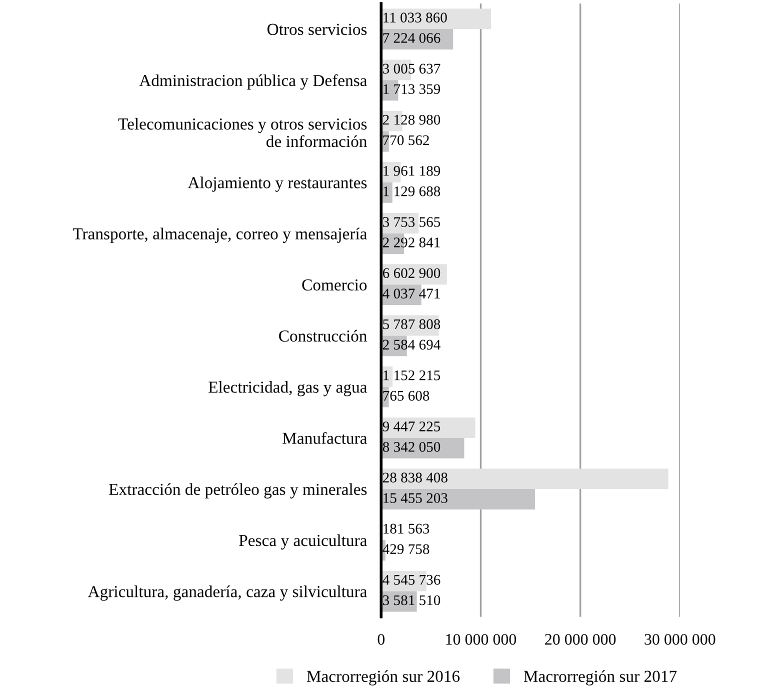 Image resolution: width=770 pixels, height=697 pixels. What do you see at coordinates (277, 184) in the screenshot?
I see `y-tick-label: Alojamiento y restaurantes` at bounding box center [277, 184].